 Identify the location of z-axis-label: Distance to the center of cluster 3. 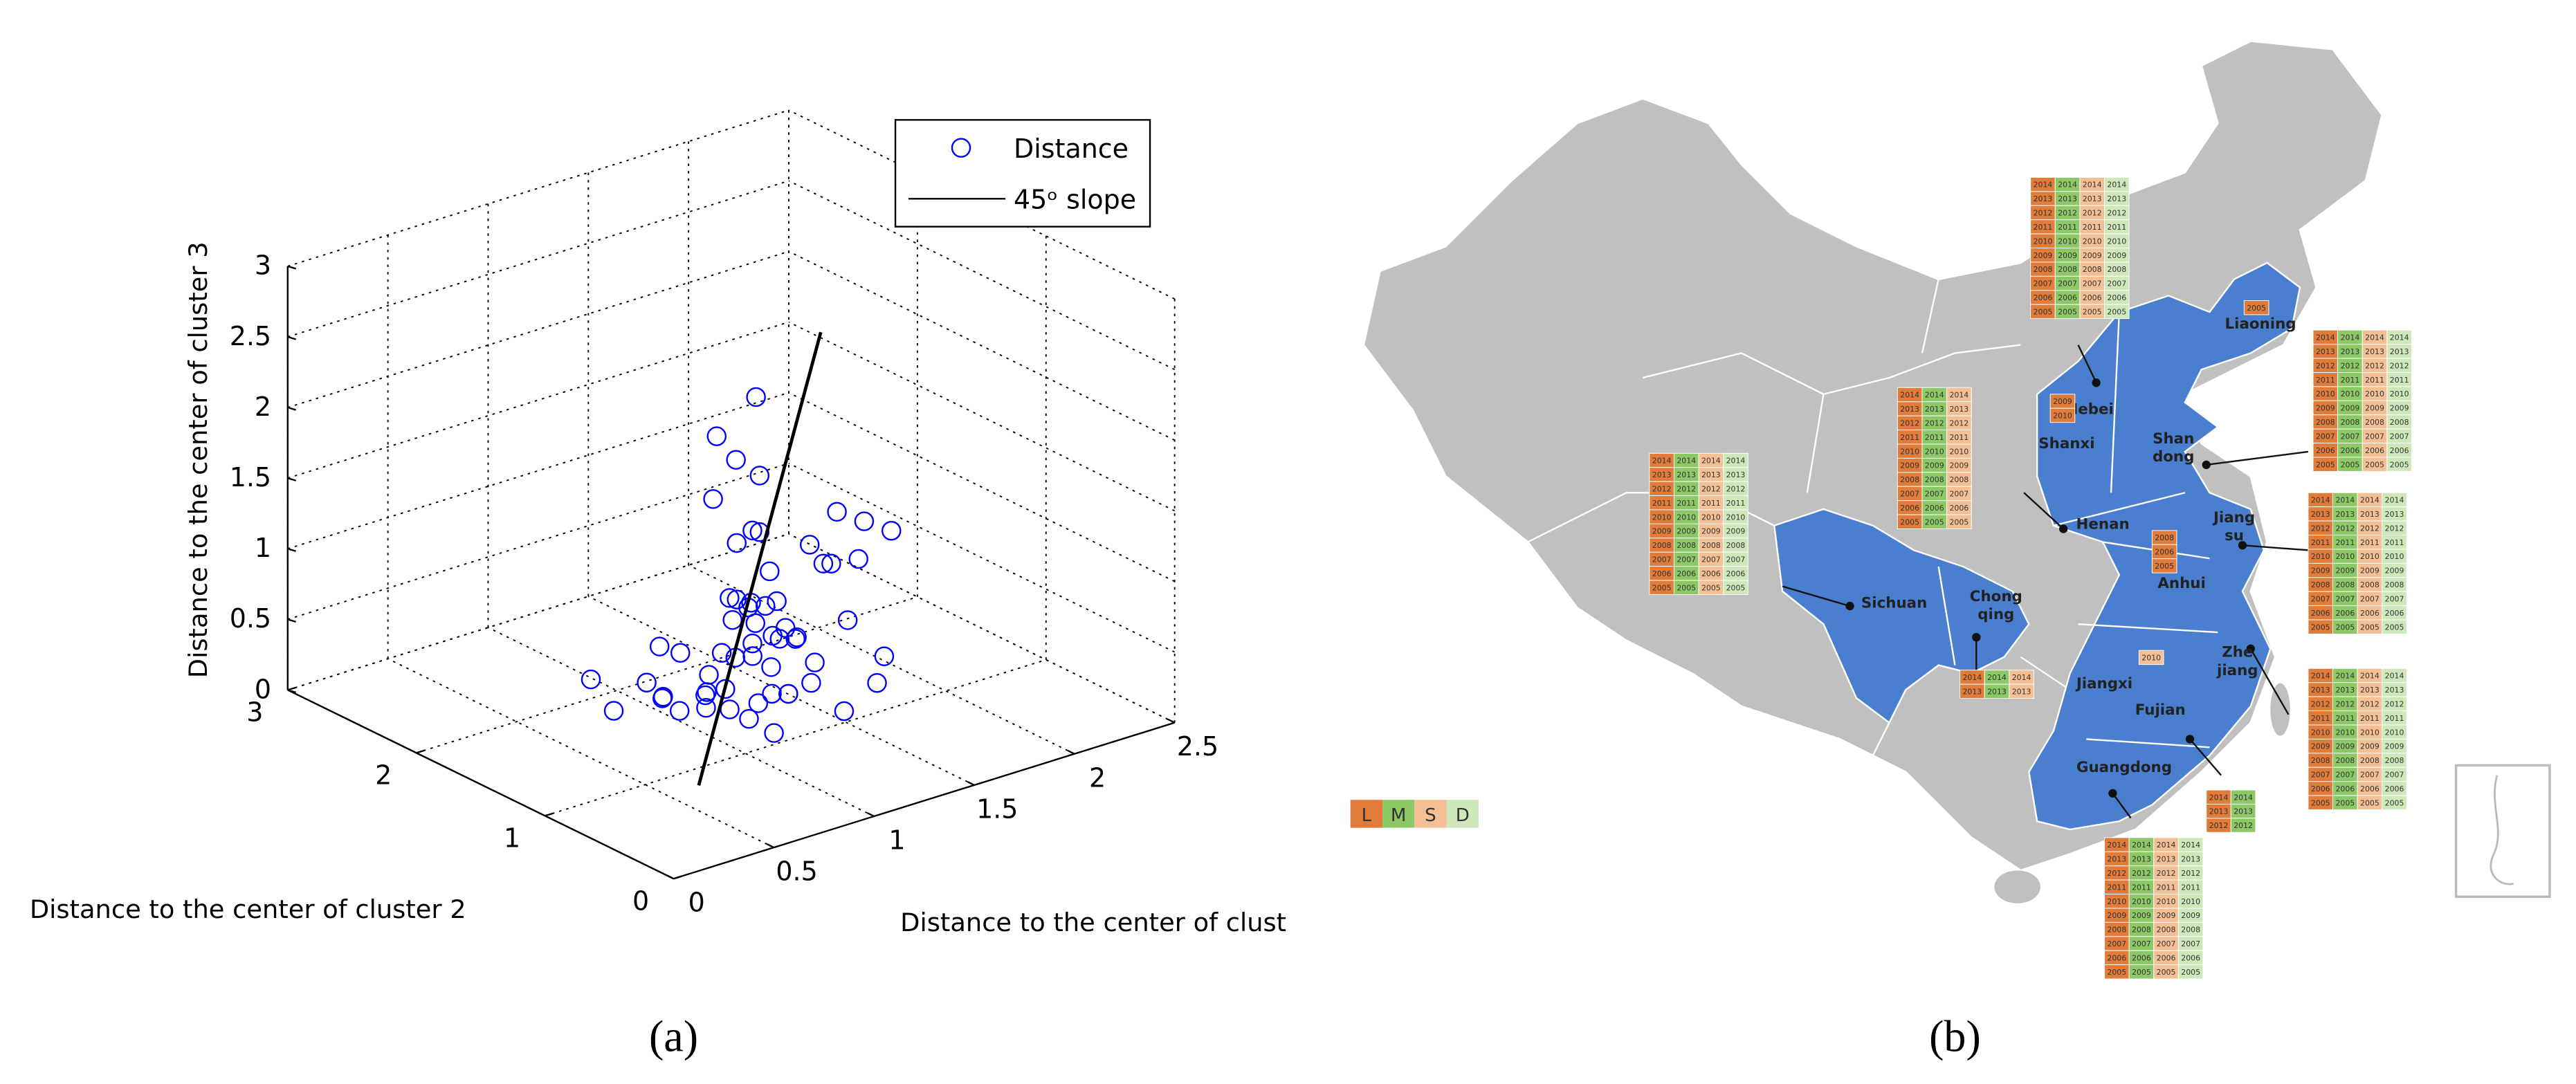
(198, 459).